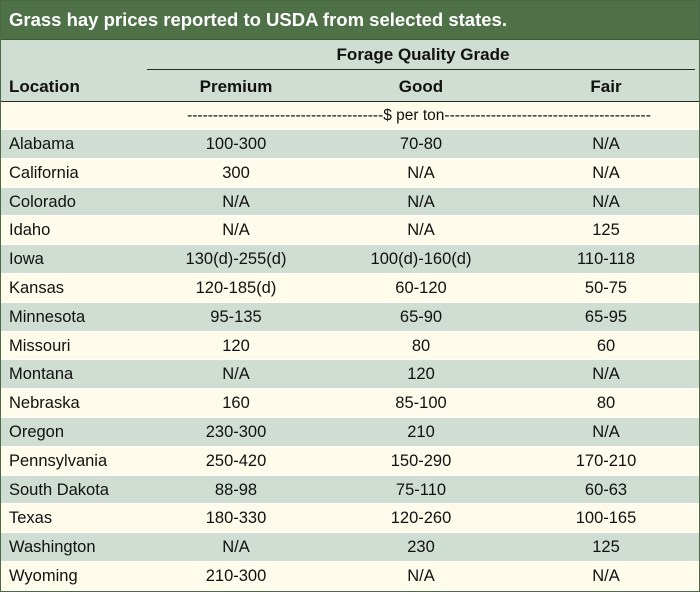  I want to click on table-row: Pennsylvania 250-420 150-290 170-210, so click(350, 460).